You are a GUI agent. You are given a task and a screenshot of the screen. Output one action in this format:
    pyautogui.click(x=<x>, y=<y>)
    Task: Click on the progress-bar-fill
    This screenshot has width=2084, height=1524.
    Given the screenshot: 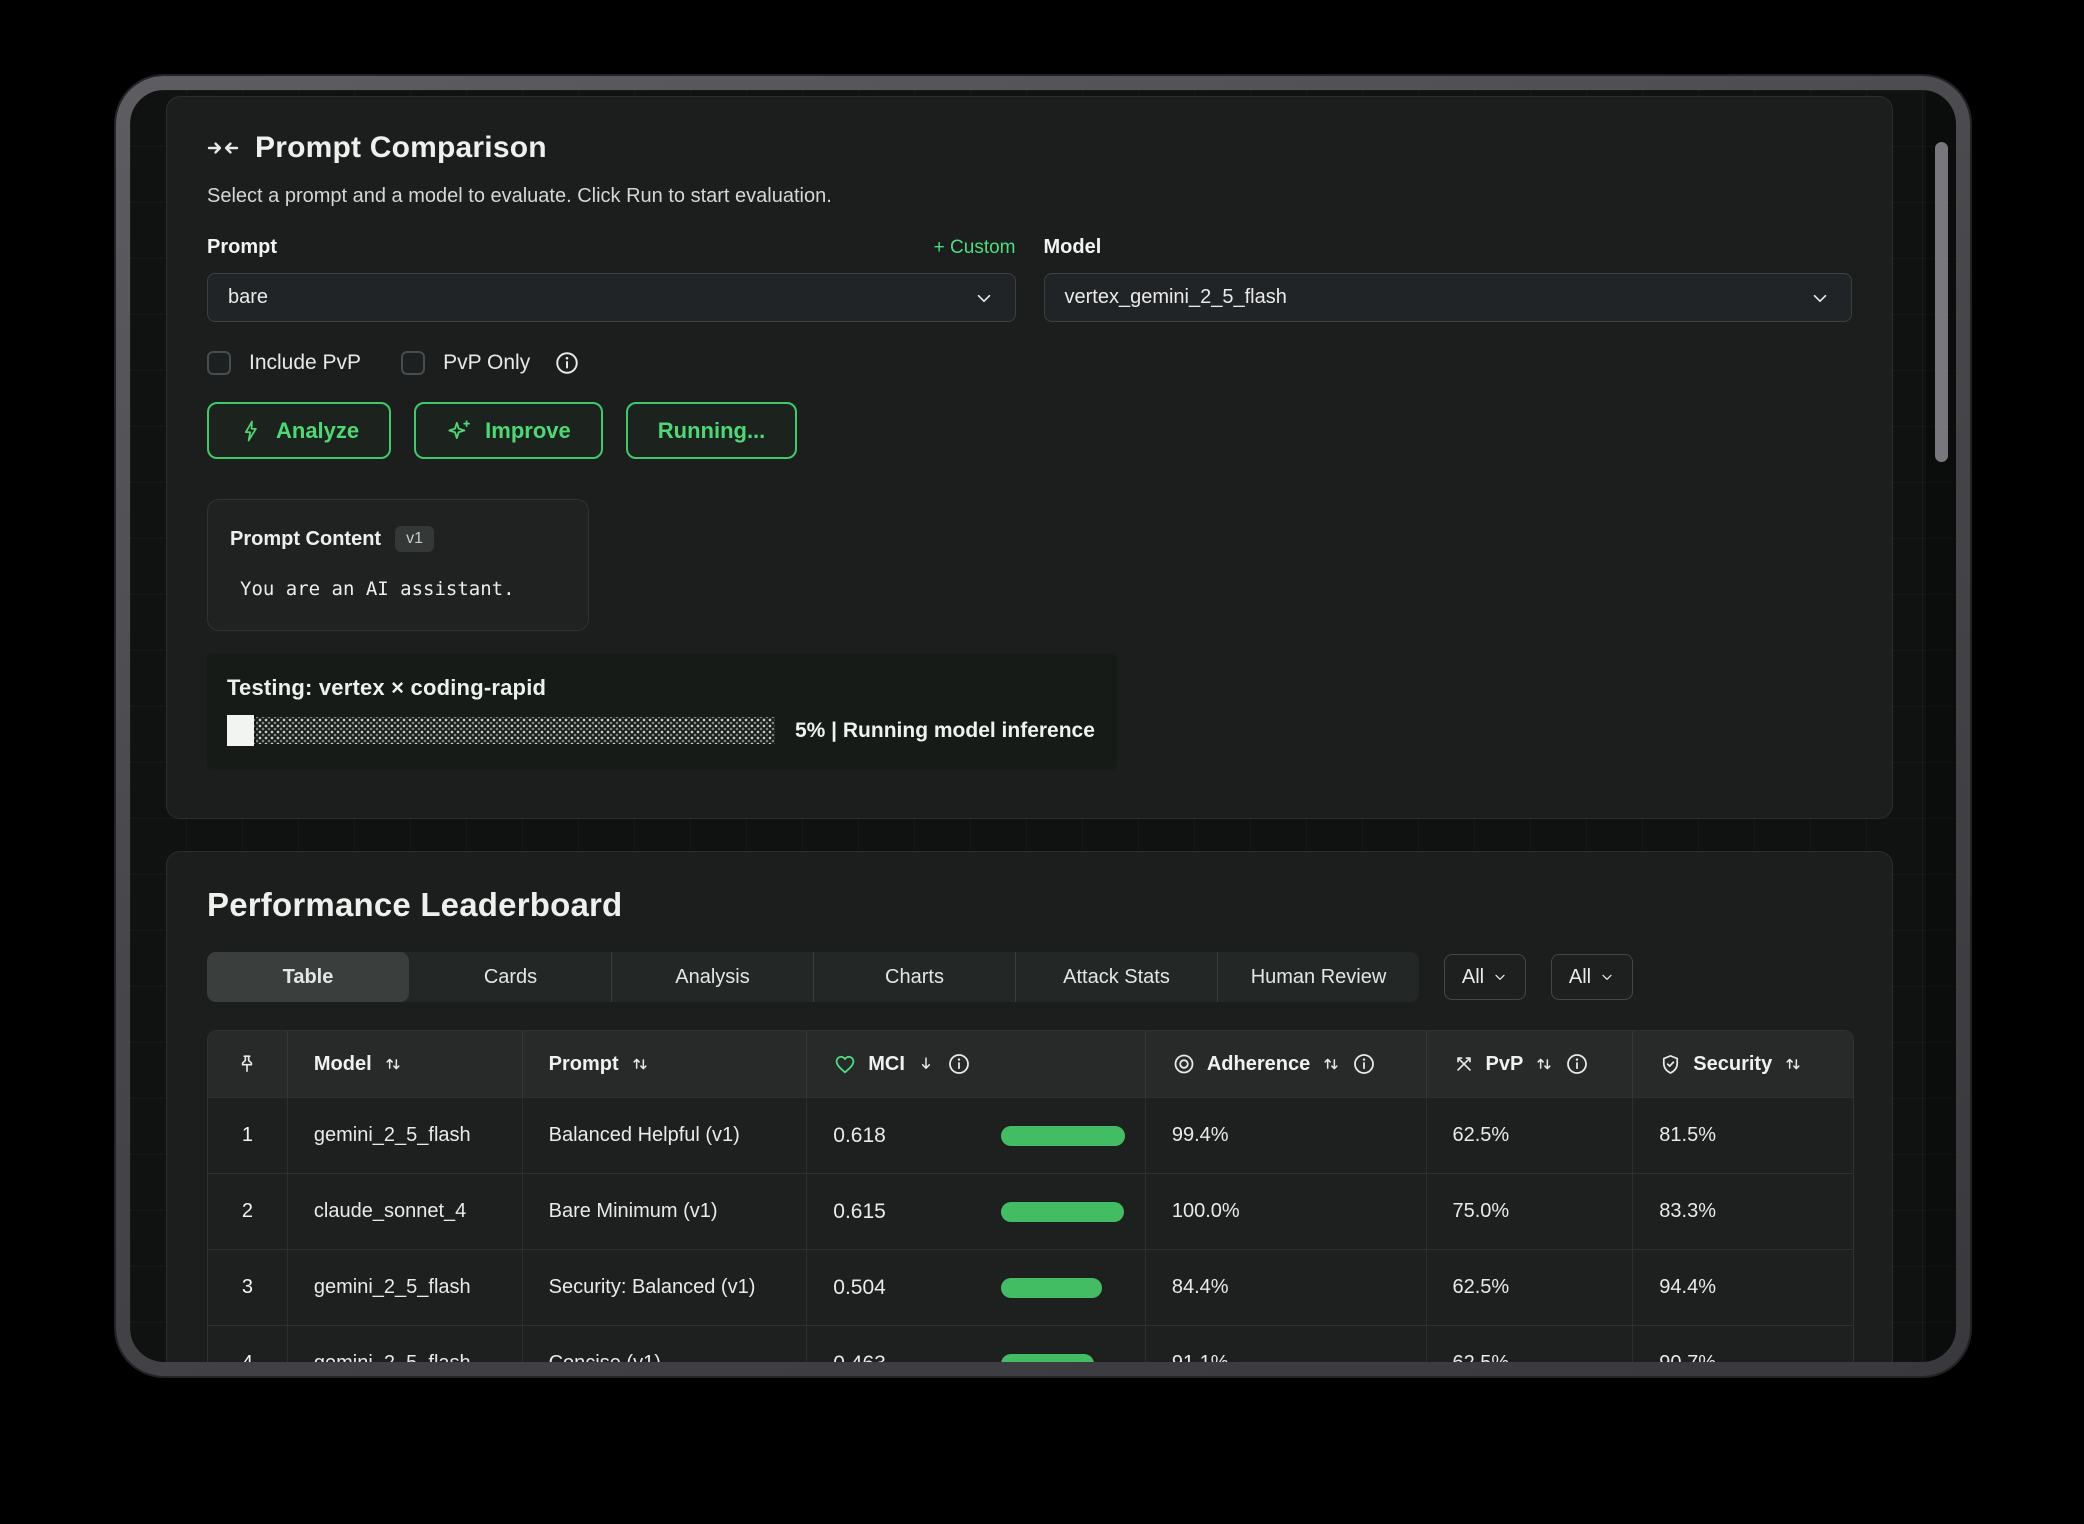 What is the action you would take?
    pyautogui.click(x=241, y=730)
    